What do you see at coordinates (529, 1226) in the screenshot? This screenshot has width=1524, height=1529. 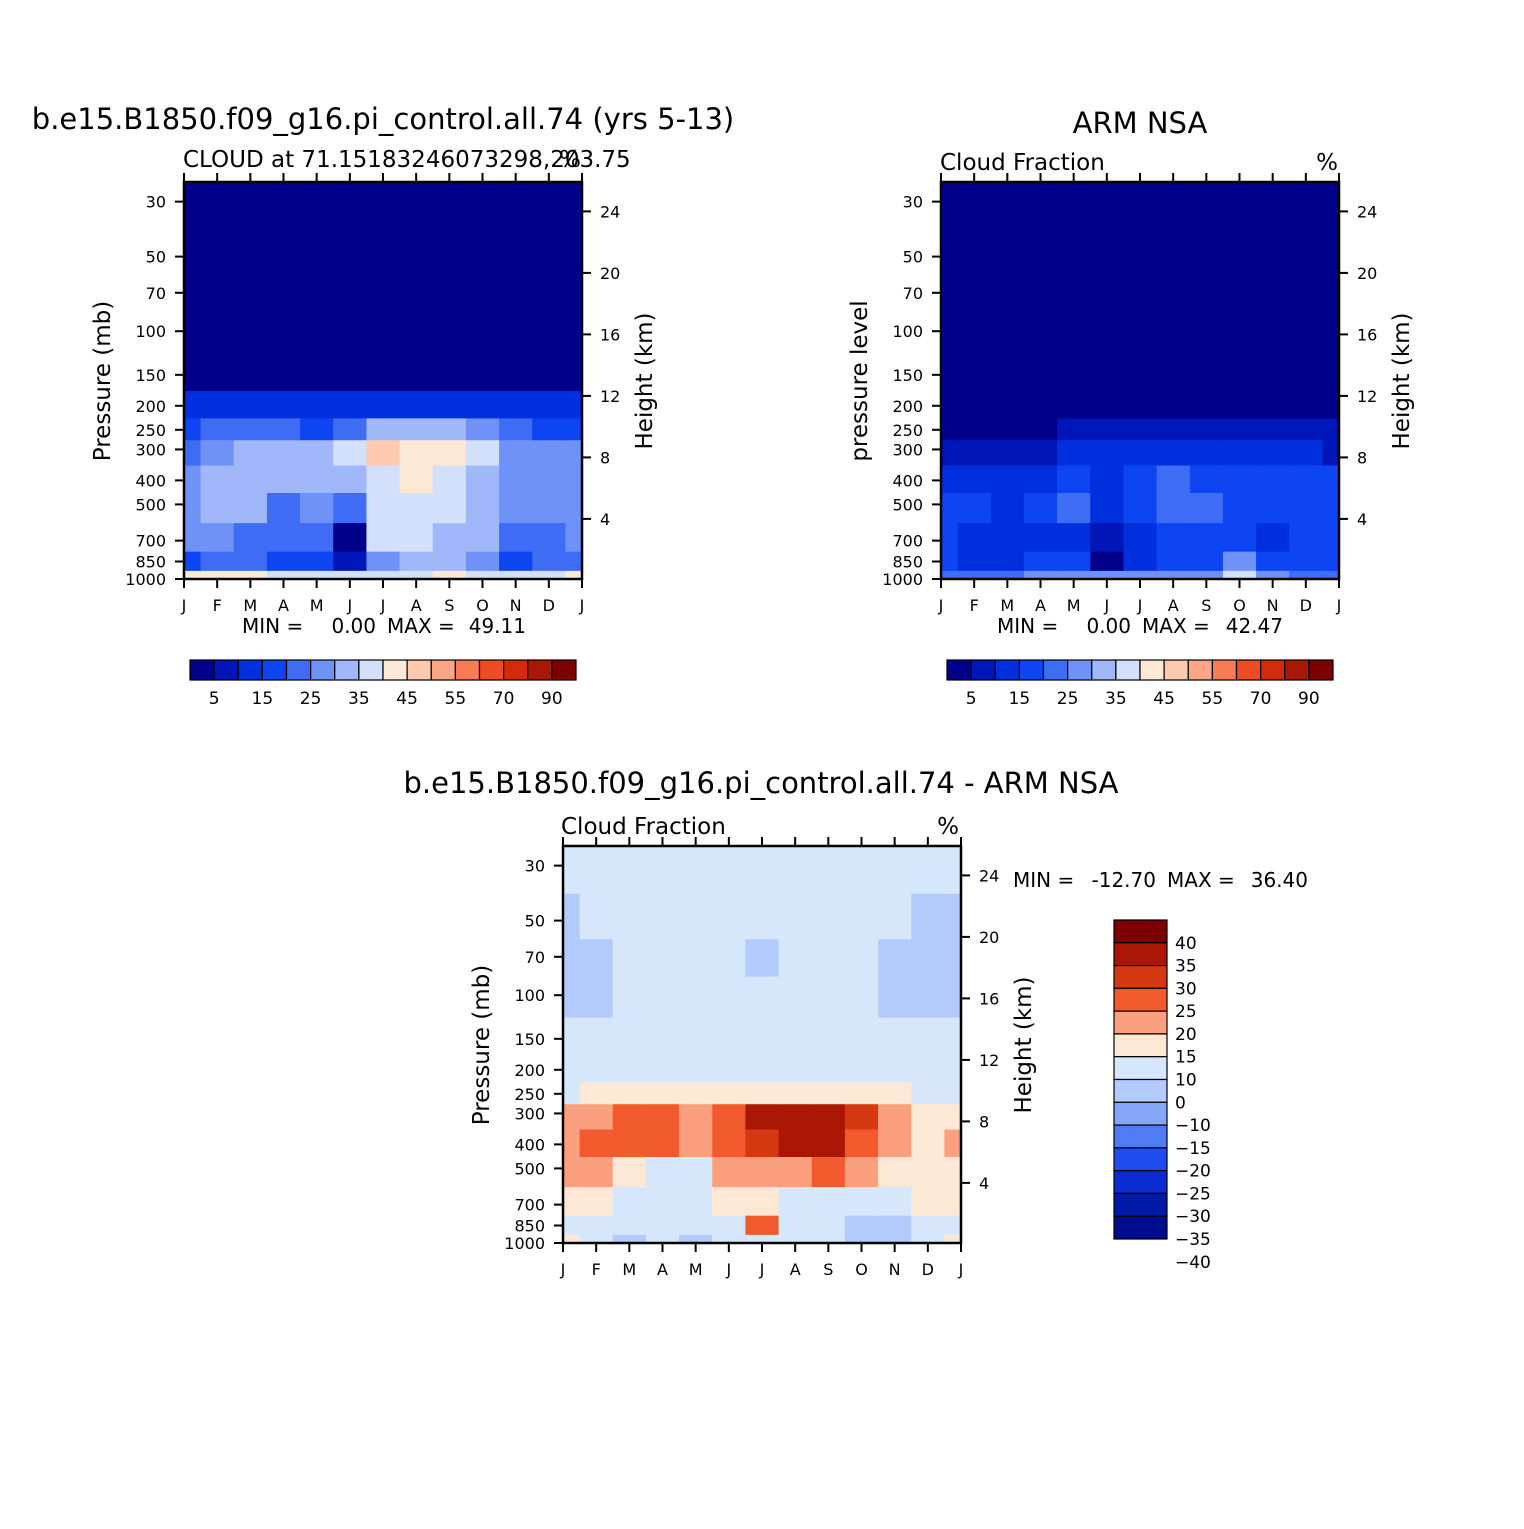 I see `y-tick-label: 850` at bounding box center [529, 1226].